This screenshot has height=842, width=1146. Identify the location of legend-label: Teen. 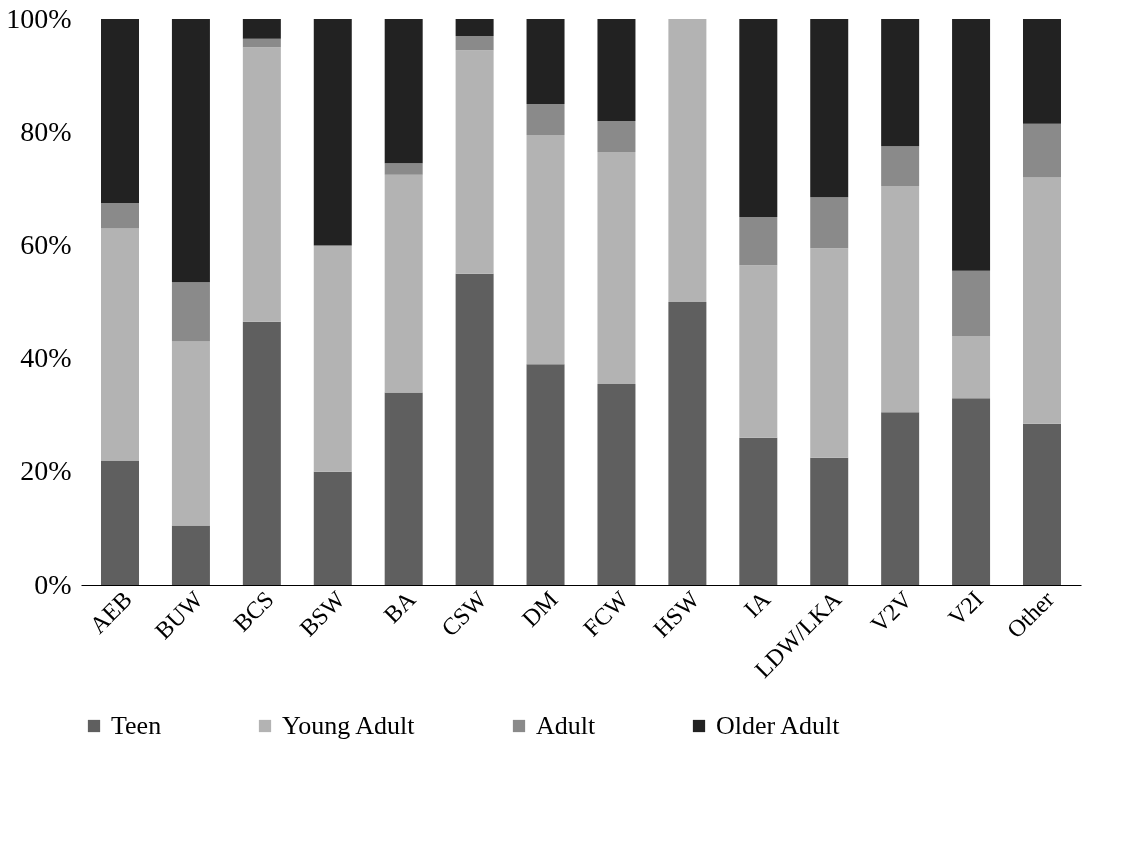
(136, 725).